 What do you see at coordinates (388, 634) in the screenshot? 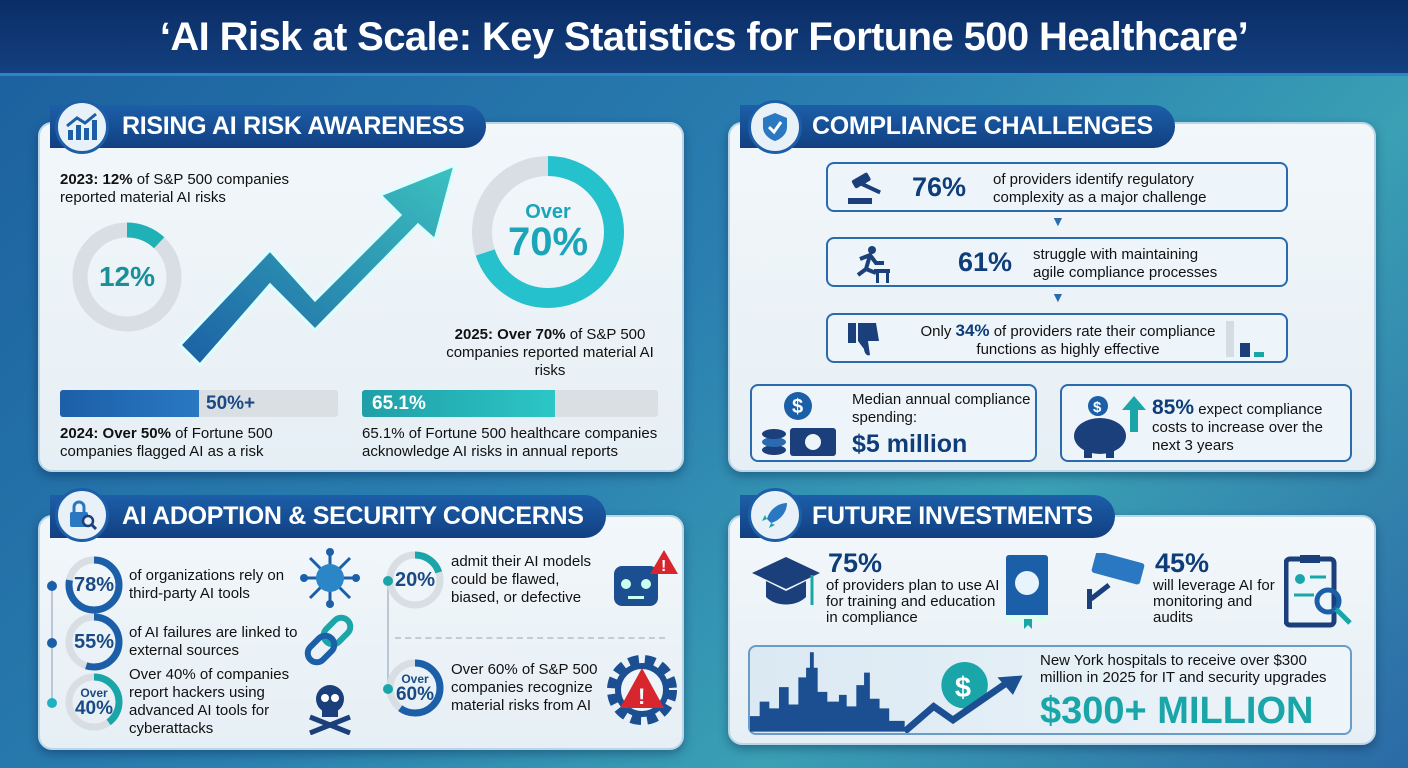
I see `timeline-line` at bounding box center [388, 634].